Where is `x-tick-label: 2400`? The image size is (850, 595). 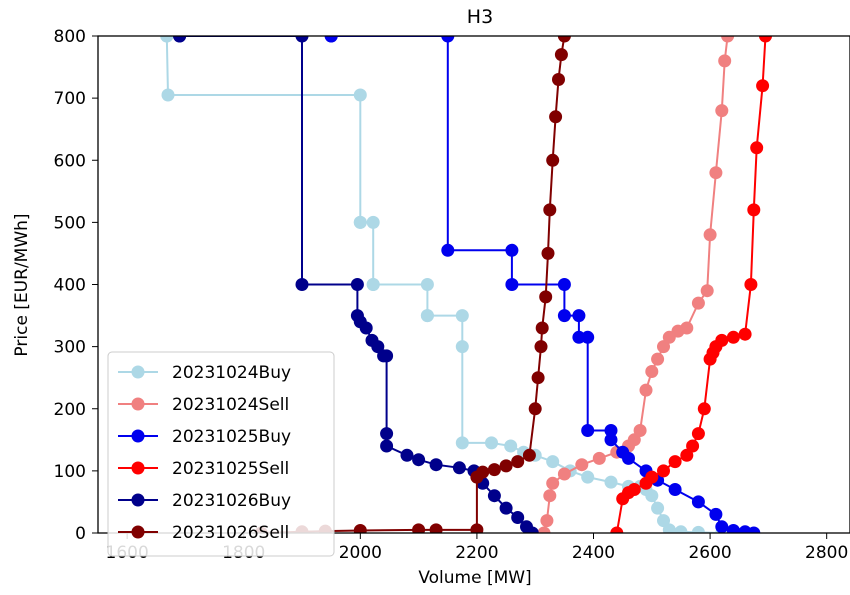 x-tick-label: 2400 is located at coordinates (593, 553).